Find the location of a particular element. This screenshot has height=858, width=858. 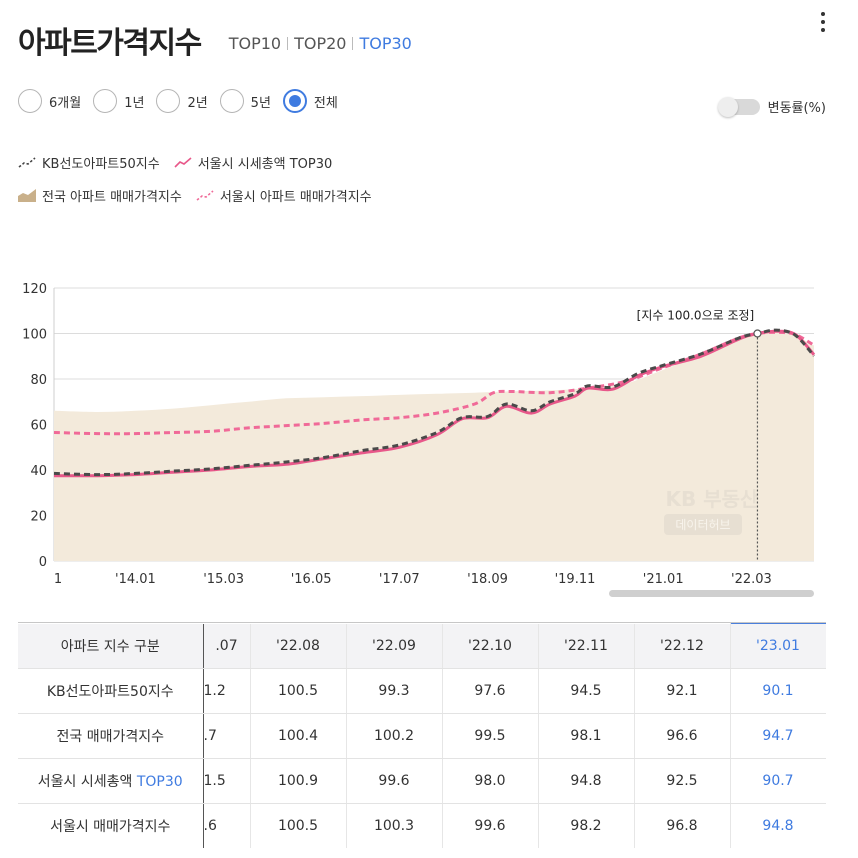

radio-label: 전체 is located at coordinates (325, 103).